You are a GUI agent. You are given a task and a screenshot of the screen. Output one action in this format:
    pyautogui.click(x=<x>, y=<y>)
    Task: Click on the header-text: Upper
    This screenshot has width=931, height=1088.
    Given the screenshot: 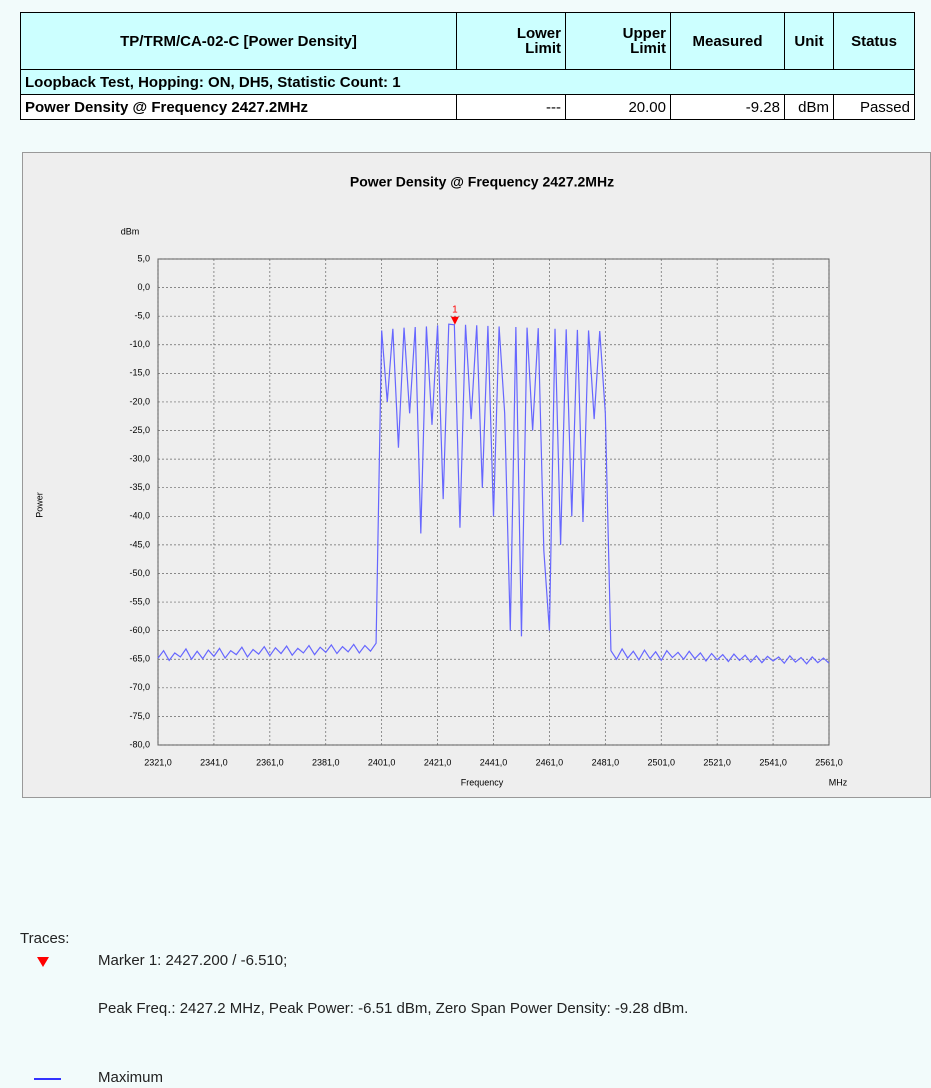 What is the action you would take?
    pyautogui.click(x=644, y=33)
    